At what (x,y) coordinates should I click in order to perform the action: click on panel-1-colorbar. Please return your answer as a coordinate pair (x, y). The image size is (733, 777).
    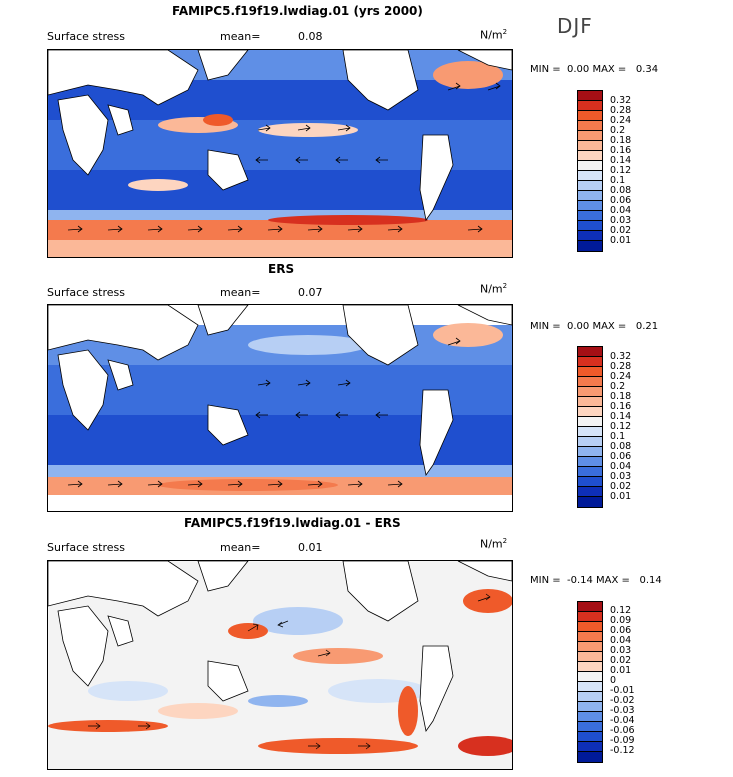
    Looking at the image, I should click on (590, 171).